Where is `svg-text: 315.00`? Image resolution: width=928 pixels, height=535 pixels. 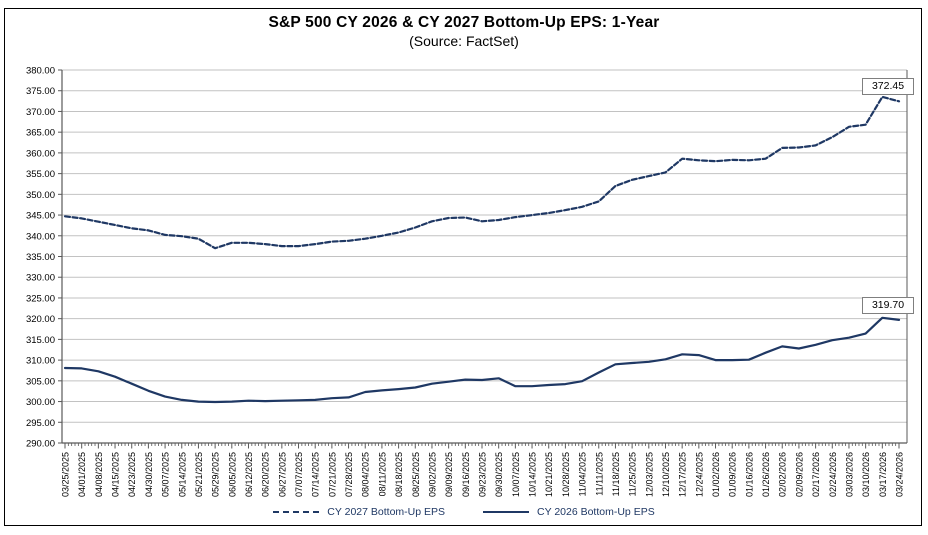
svg-text: 315.00 is located at coordinates (40, 340).